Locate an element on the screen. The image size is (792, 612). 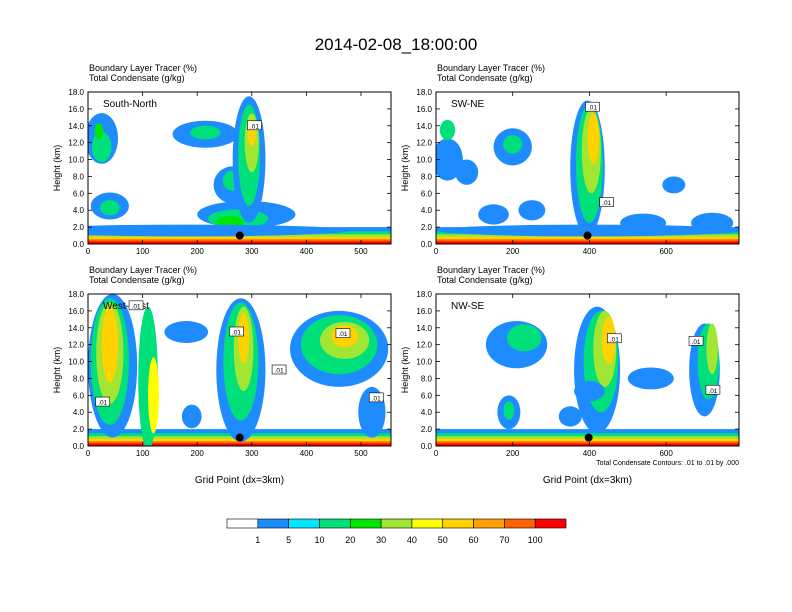
y-axis-label: Height (km) is located at coordinates (405, 370).